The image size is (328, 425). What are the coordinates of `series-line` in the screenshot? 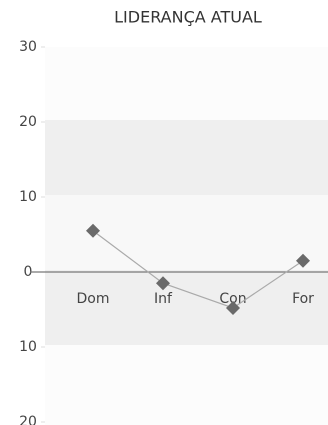 It's located at (198, 269).